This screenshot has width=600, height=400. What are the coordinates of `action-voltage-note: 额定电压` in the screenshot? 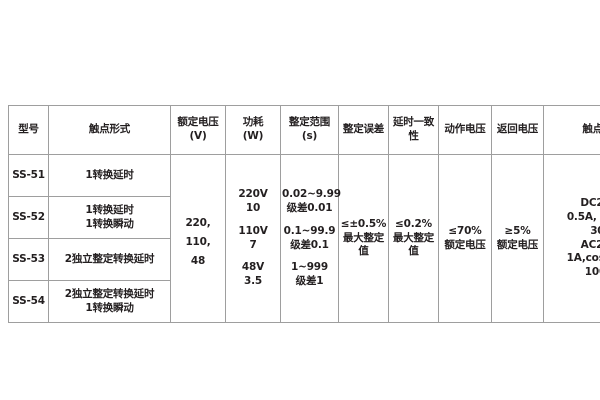 It's located at (465, 244).